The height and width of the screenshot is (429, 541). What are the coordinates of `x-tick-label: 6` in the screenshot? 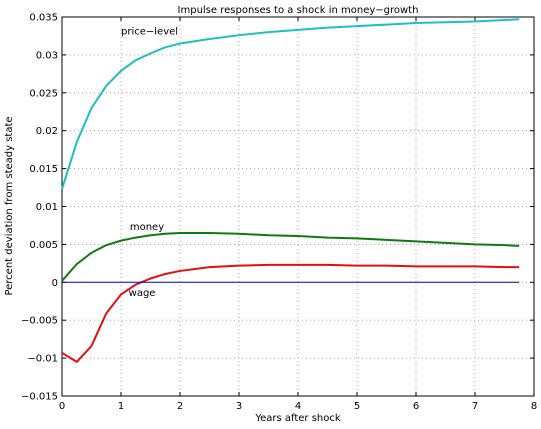 It's located at (416, 406).